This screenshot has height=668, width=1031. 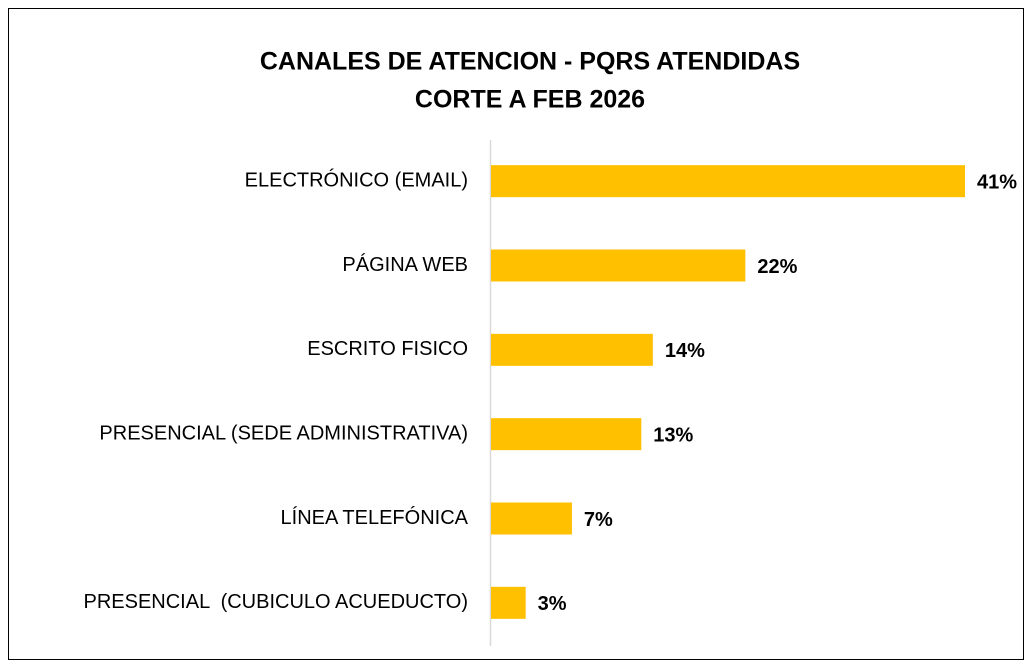 What do you see at coordinates (530, 100) in the screenshot?
I see `chart-subtitle: CORTE A FEB 2026` at bounding box center [530, 100].